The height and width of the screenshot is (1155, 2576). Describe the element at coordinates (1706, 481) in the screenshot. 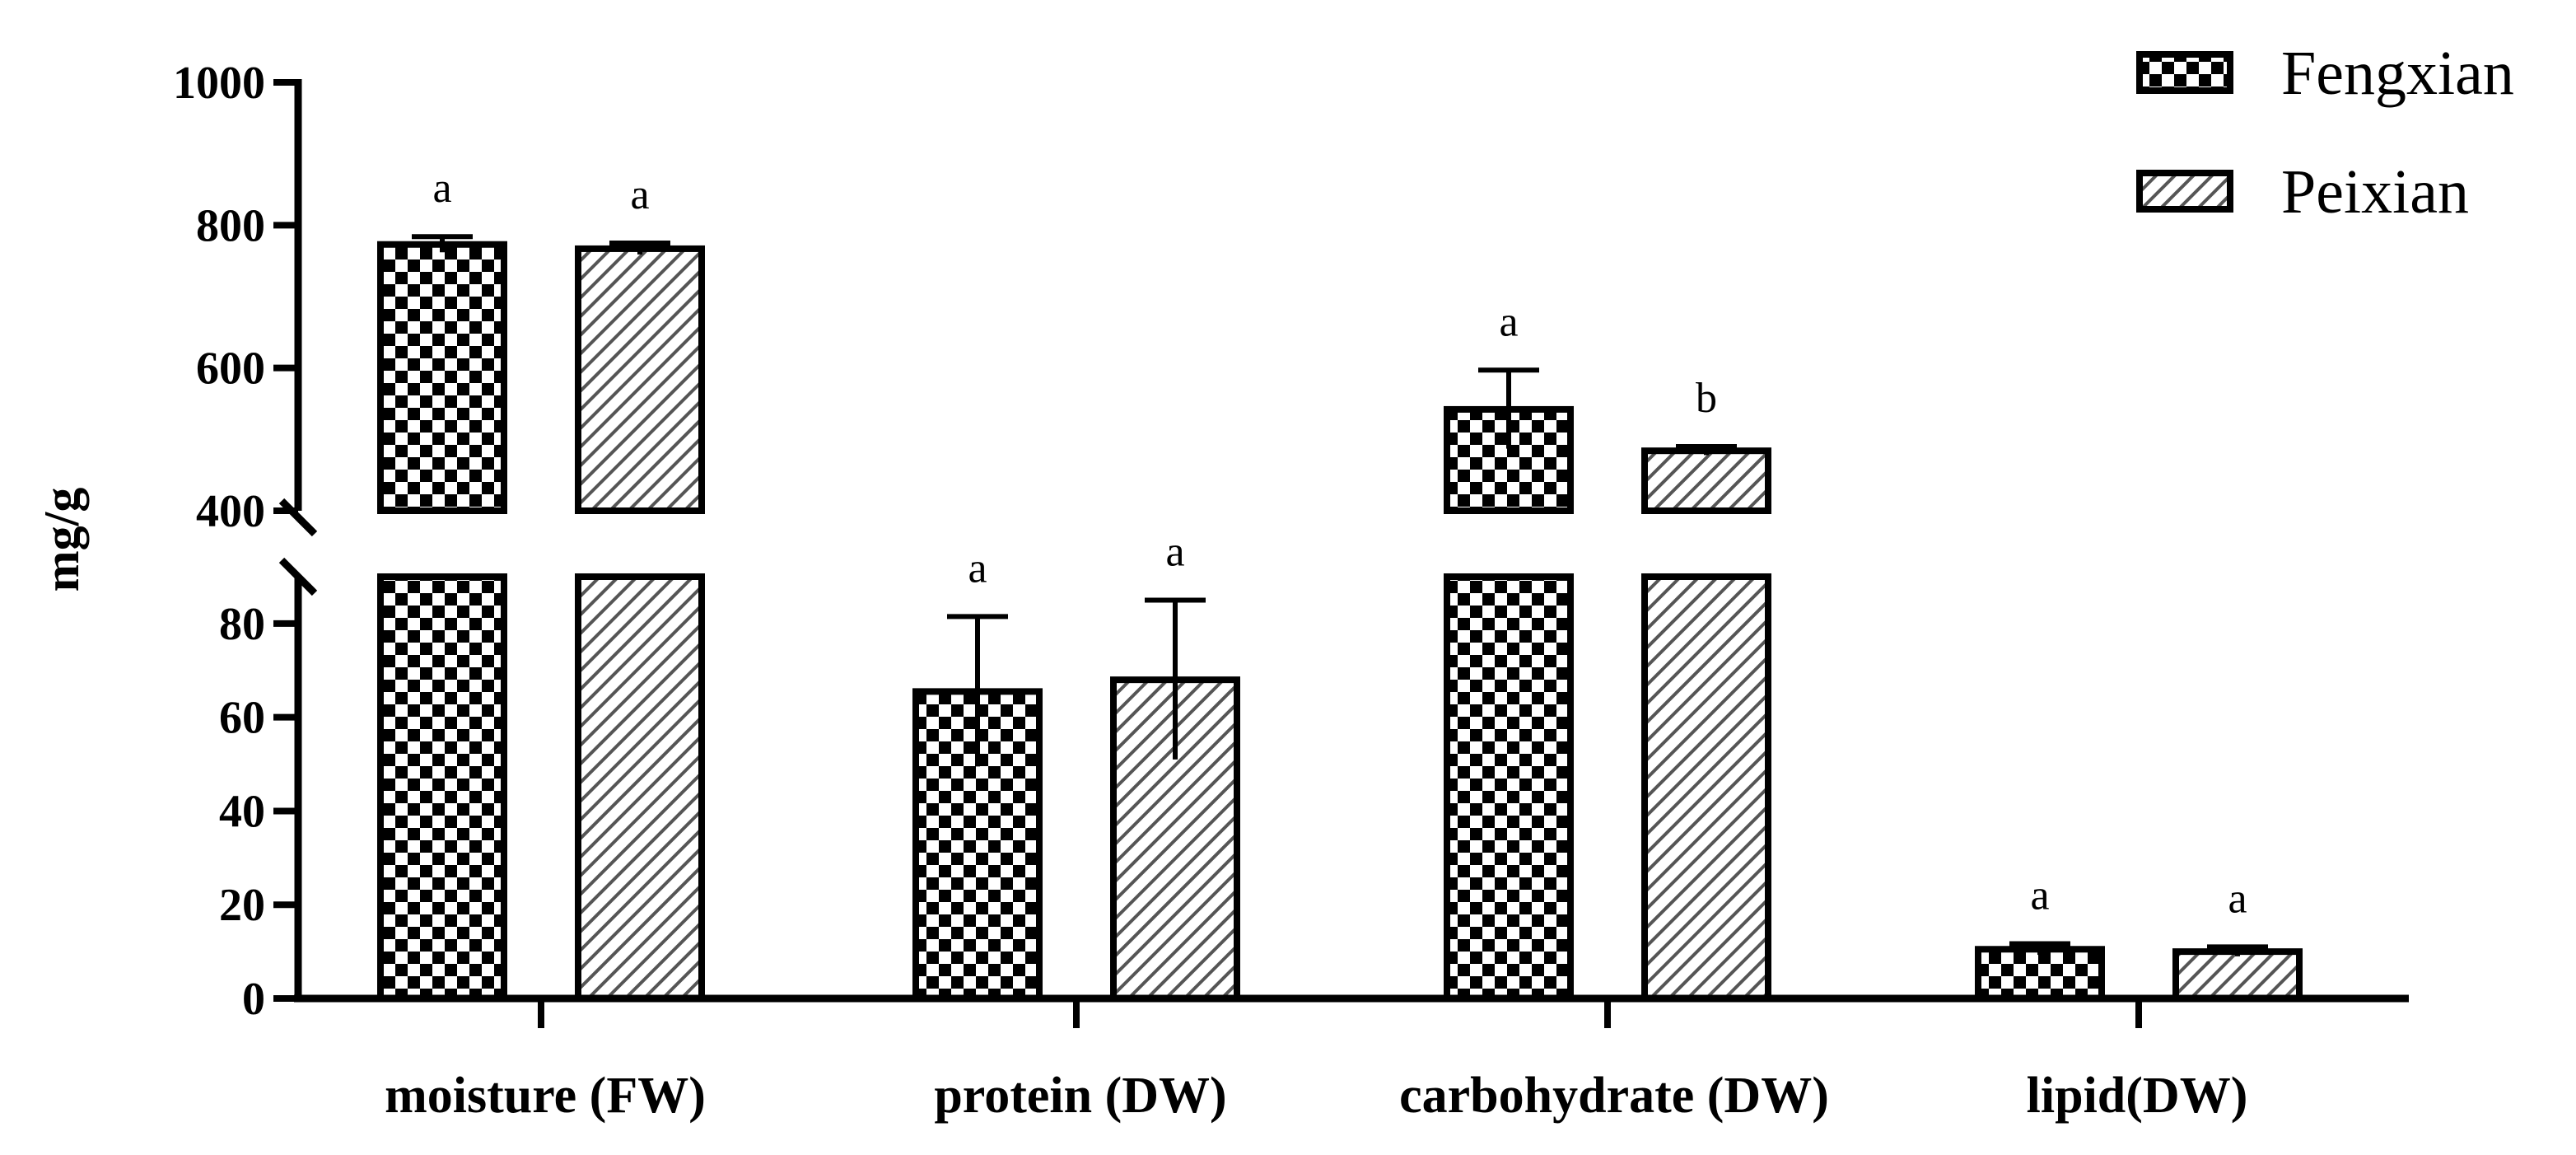

I see `bar-peixian-2-upper` at that location.